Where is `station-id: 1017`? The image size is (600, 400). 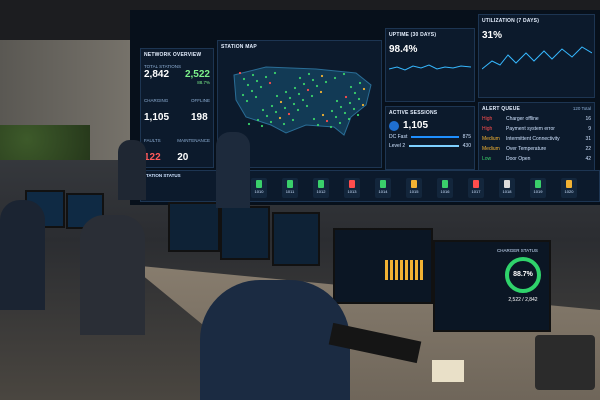
station-id: 1017 is located at coordinates (476, 191).